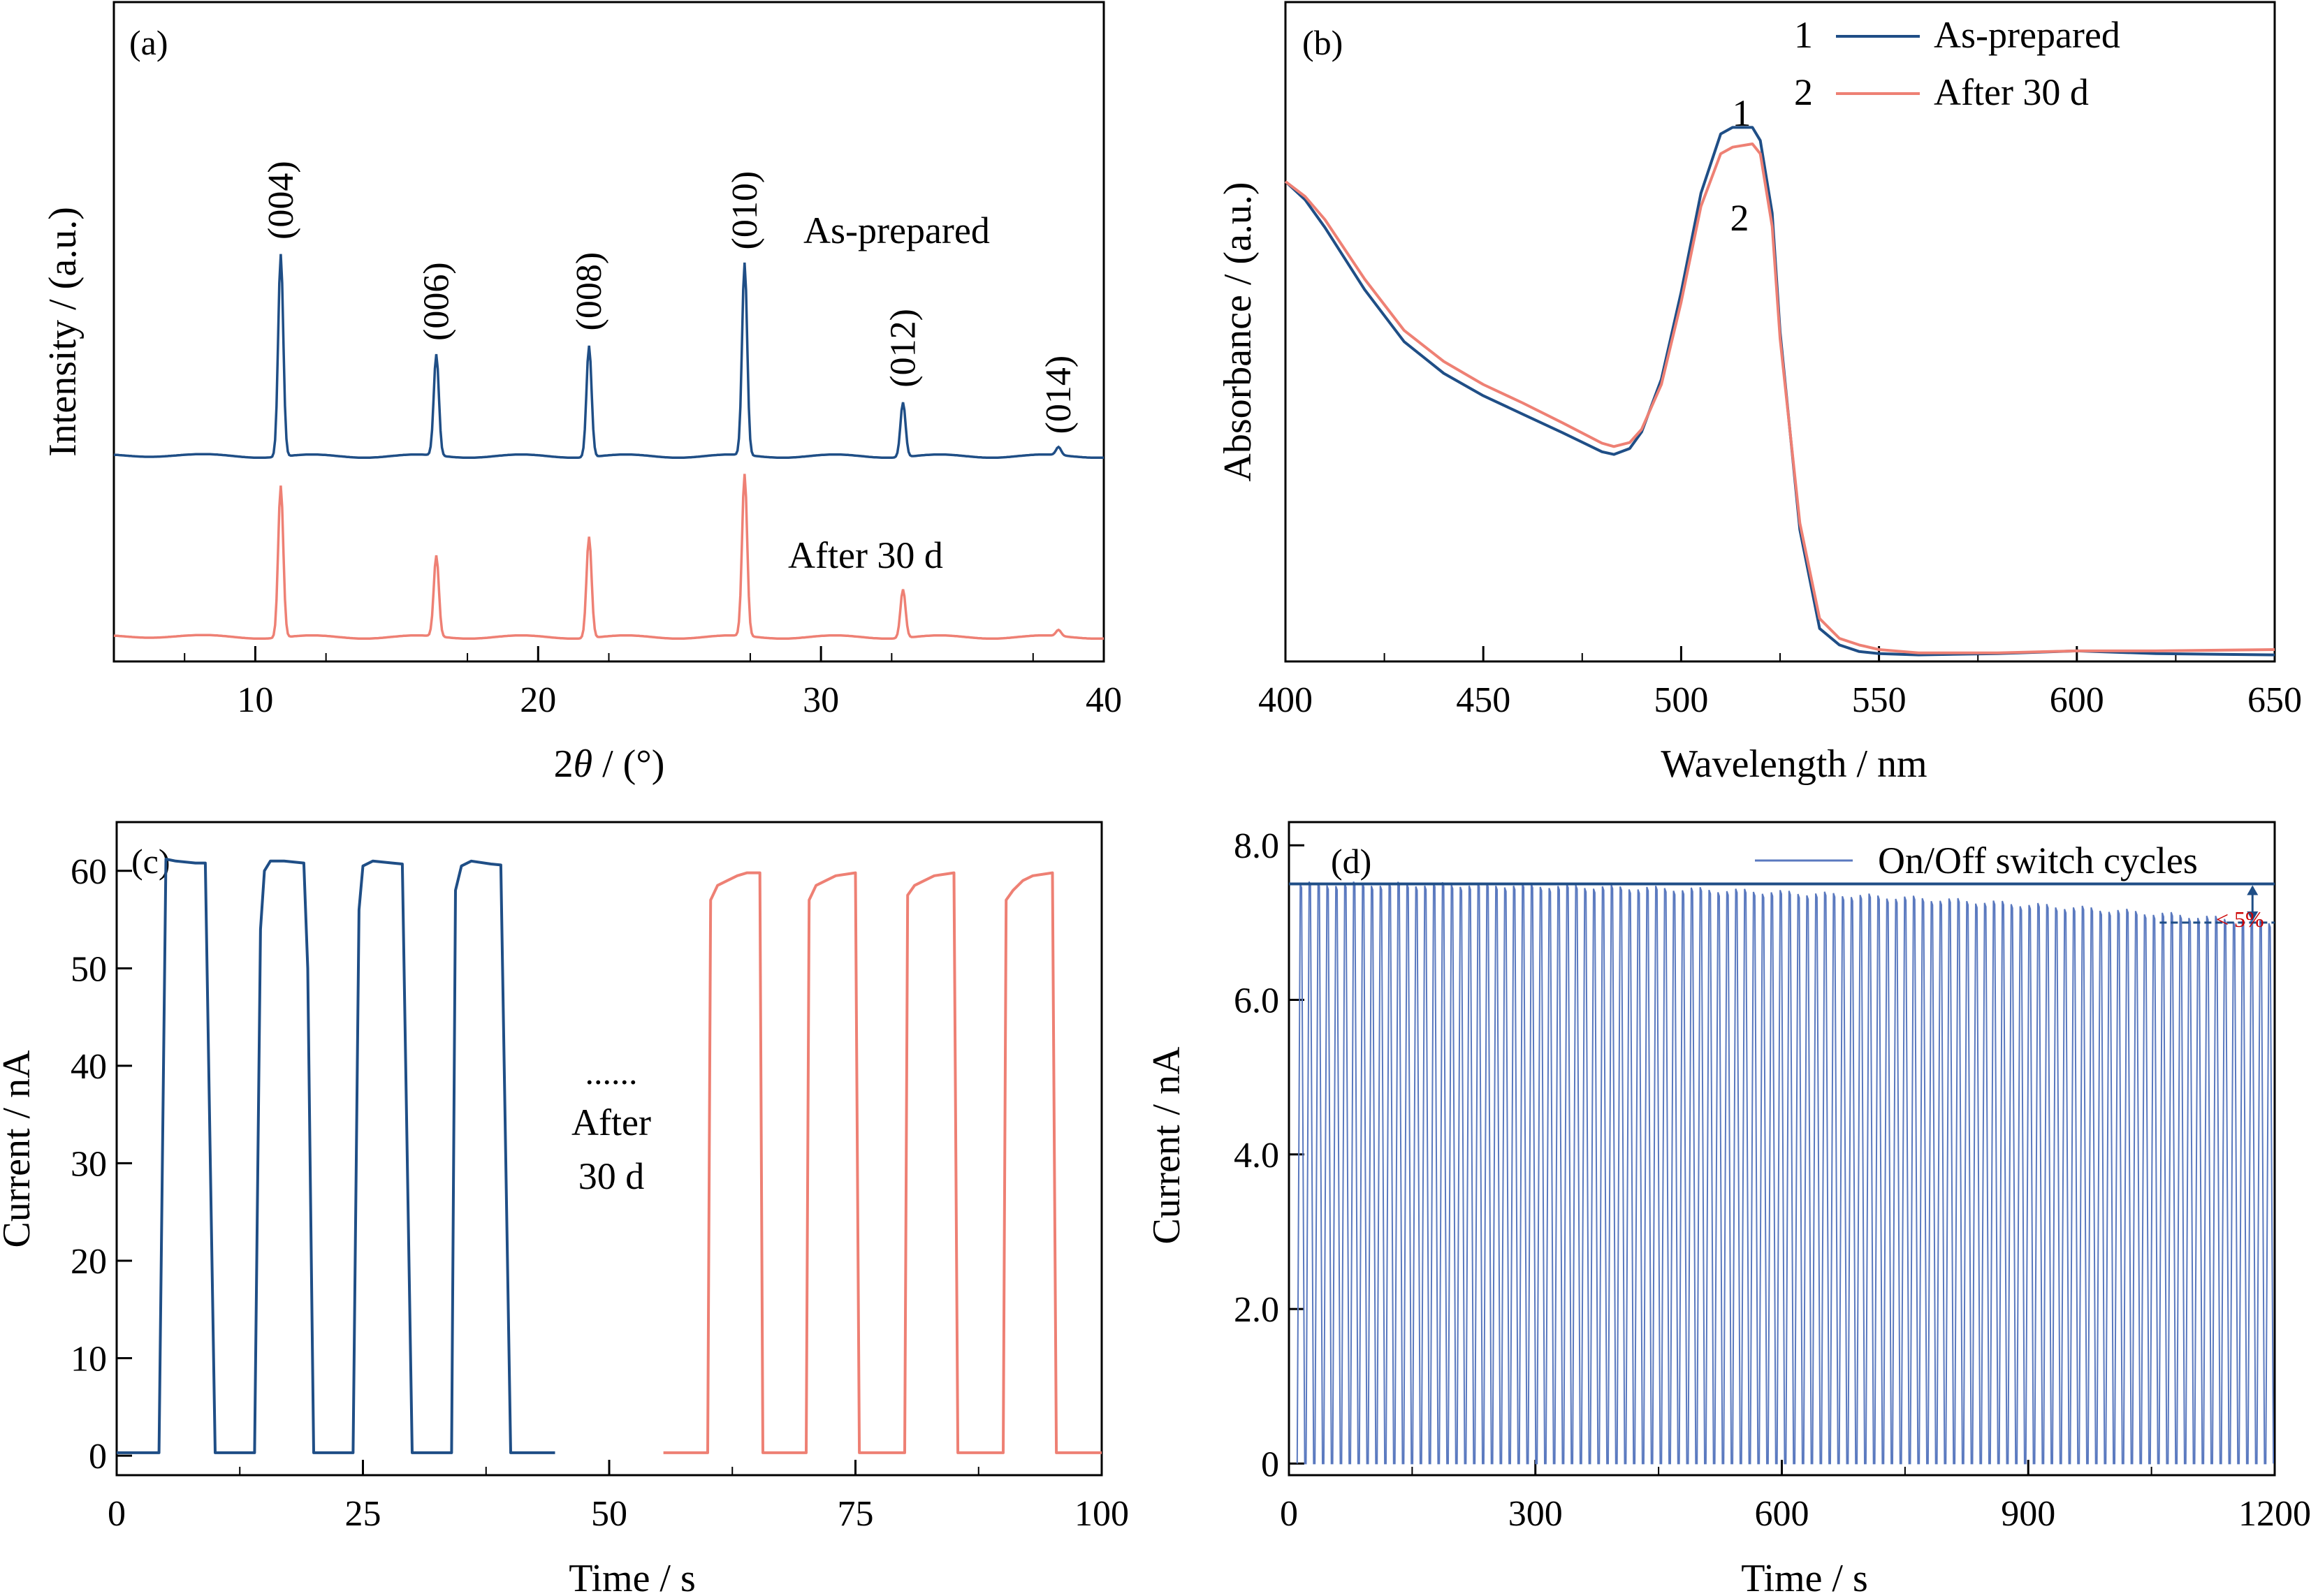  What do you see at coordinates (89, 1164) in the screenshot?
I see `panel-c-y-tick-label: 30` at bounding box center [89, 1164].